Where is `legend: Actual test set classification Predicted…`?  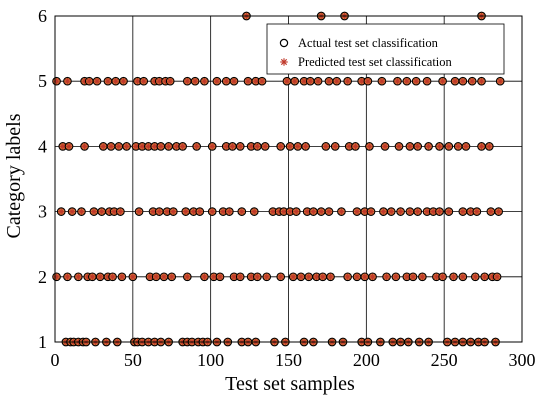
legend: Actual test set classification Predicted… is located at coordinates (385, 49).